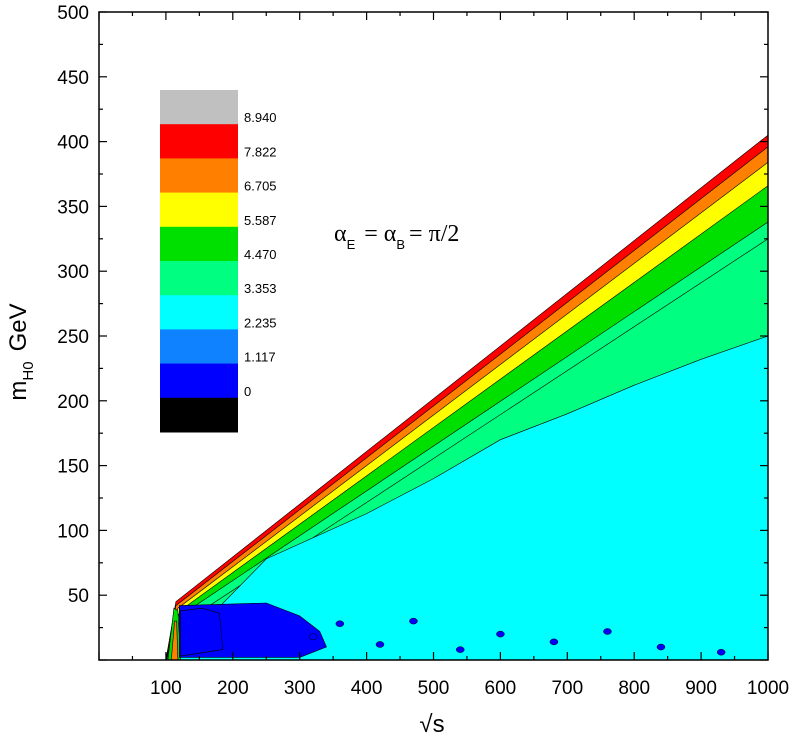 This screenshot has width=797, height=741. What do you see at coordinates (260, 357) in the screenshot?
I see `legend-label: 1.117` at bounding box center [260, 357].